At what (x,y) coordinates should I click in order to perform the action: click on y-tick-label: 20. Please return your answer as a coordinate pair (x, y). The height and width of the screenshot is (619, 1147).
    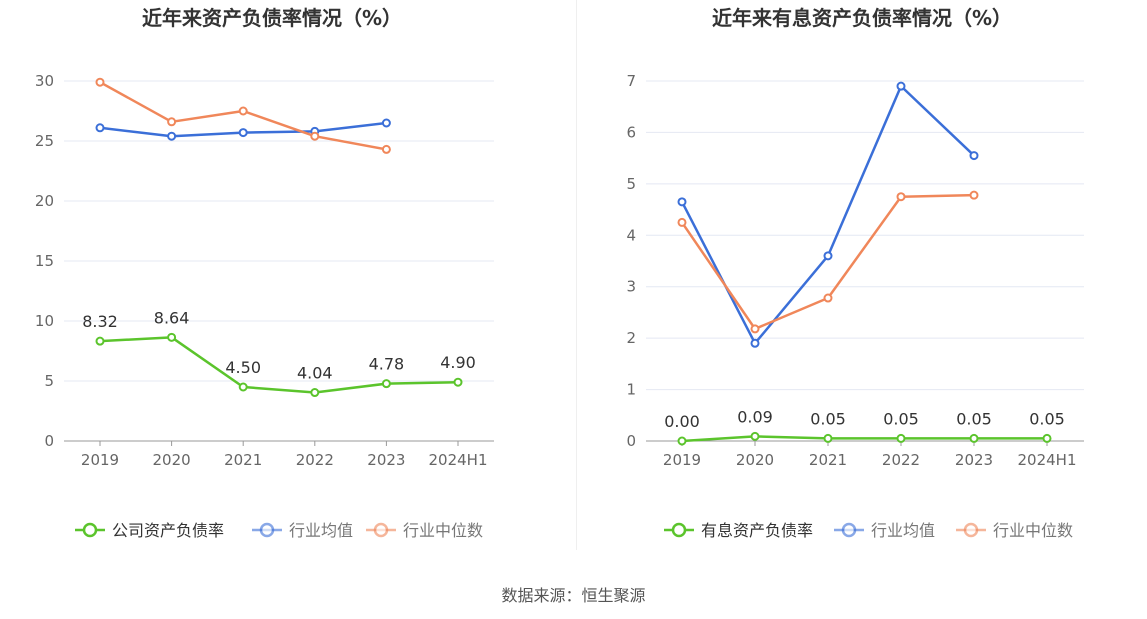
    Looking at the image, I should click on (44, 201).